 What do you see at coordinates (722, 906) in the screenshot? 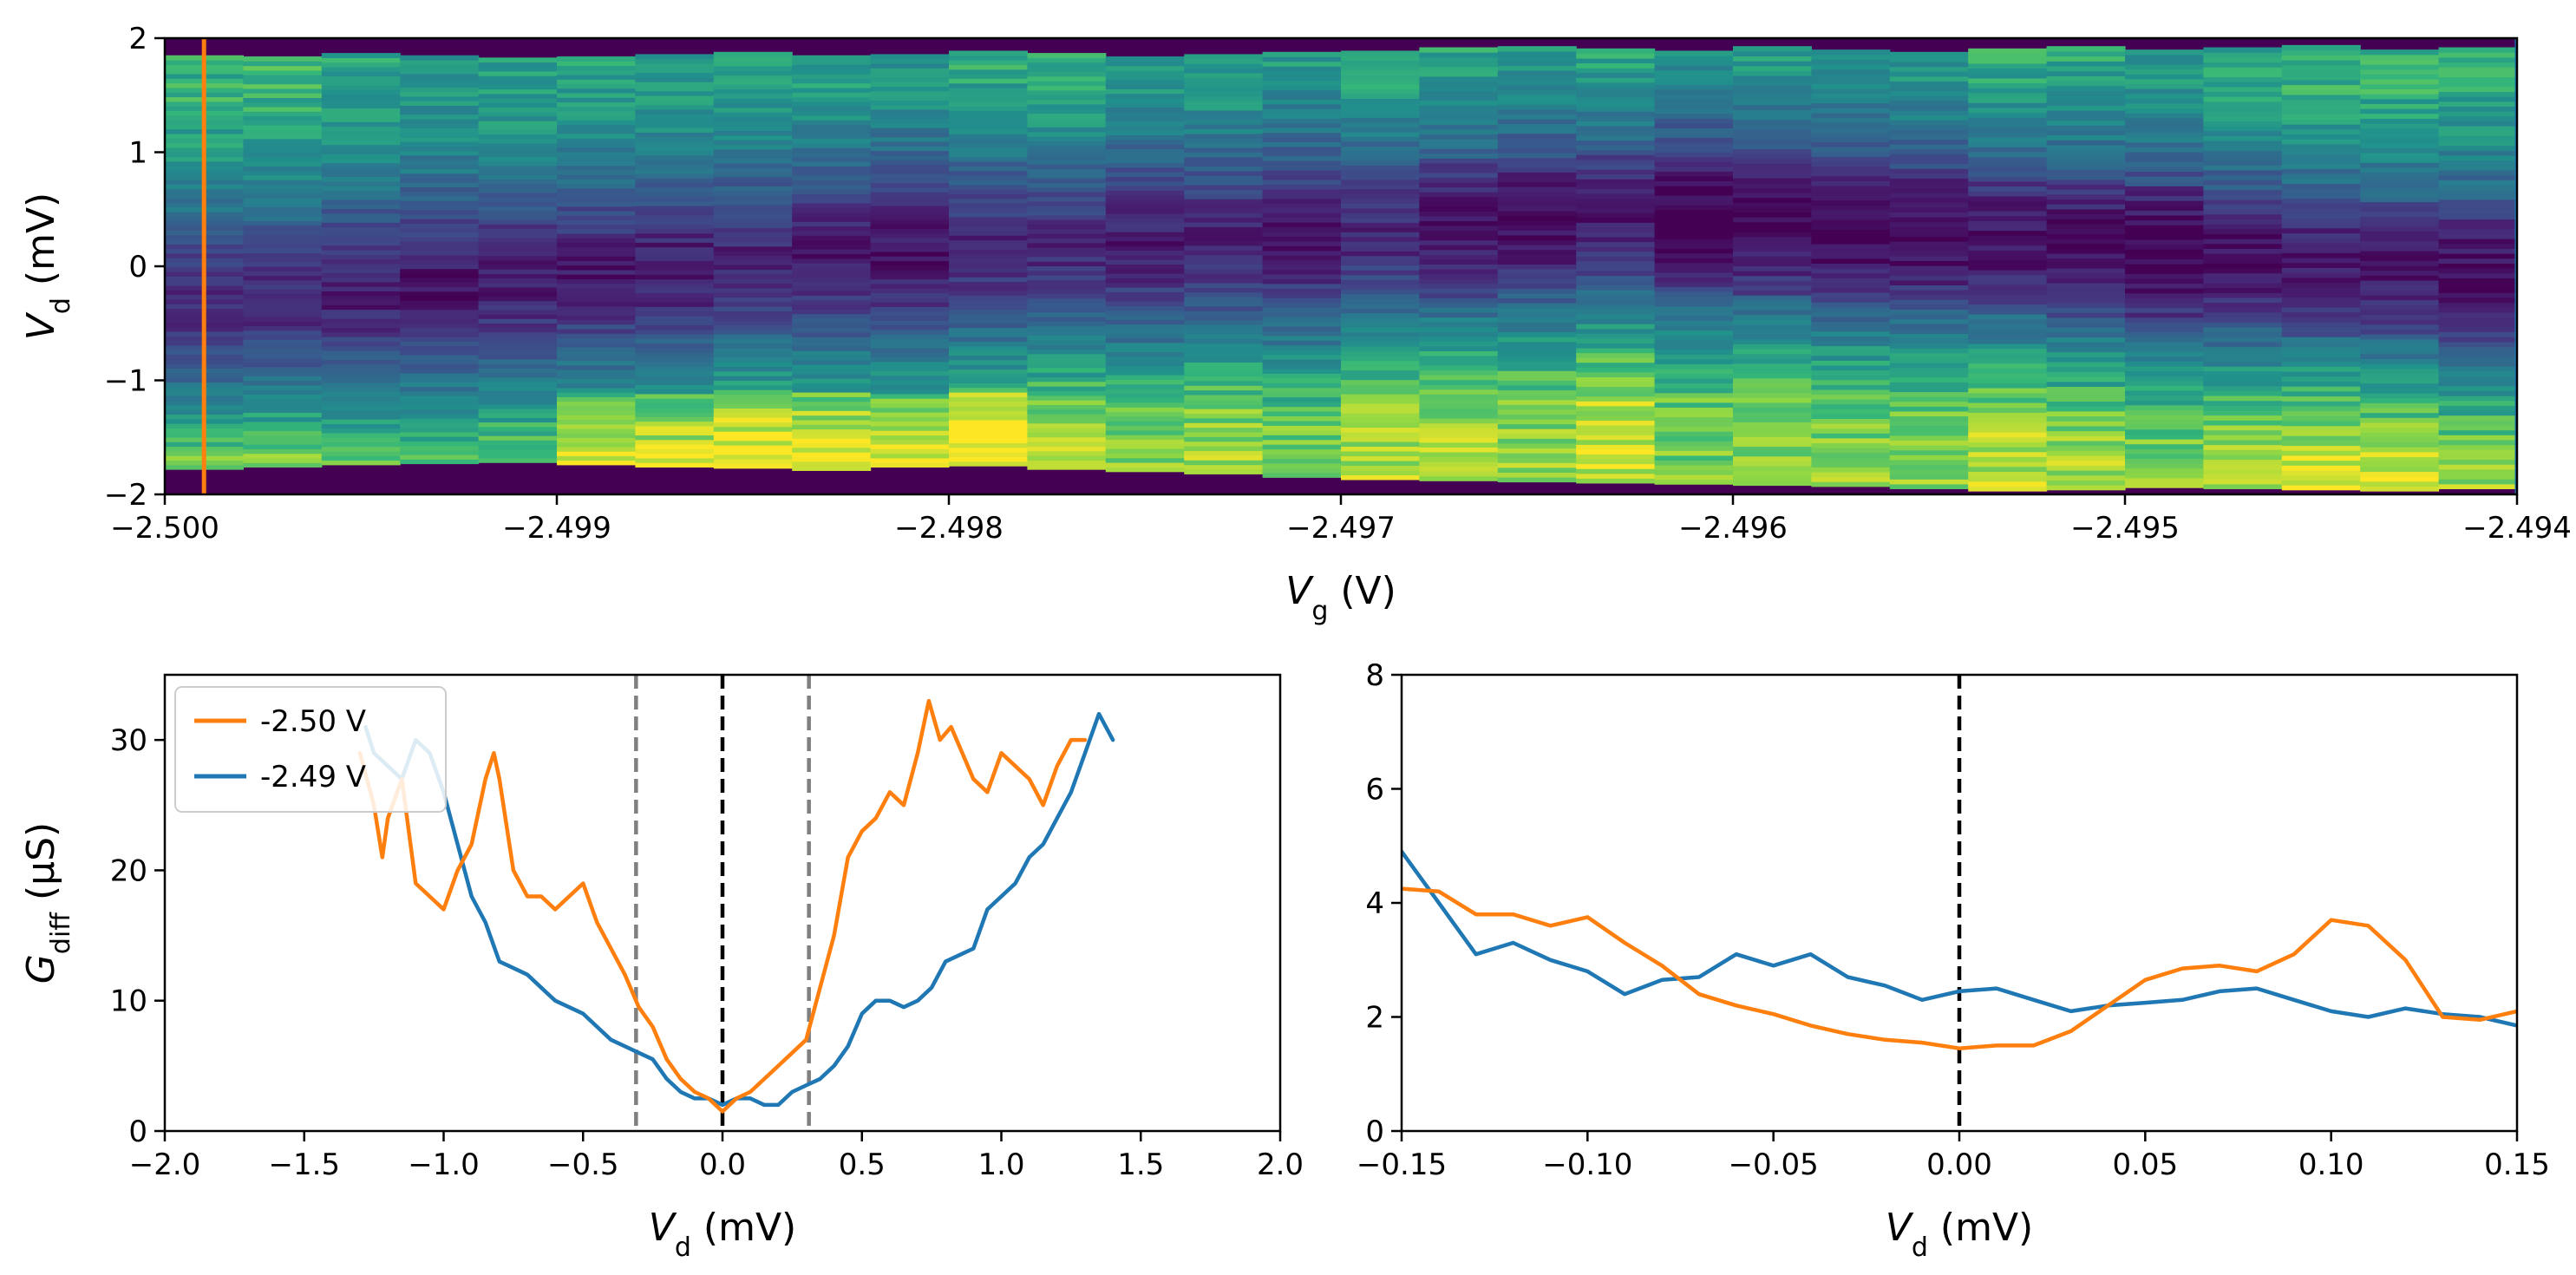
I see `series-line` at bounding box center [722, 906].